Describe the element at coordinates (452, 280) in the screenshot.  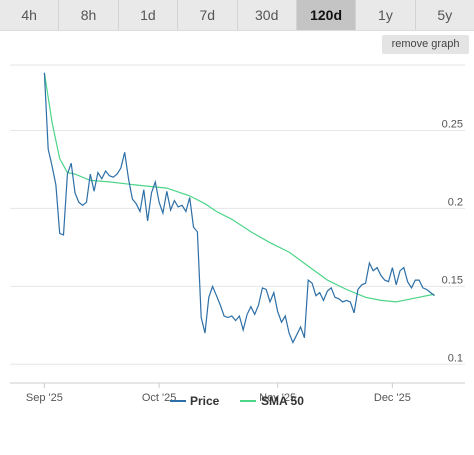
I see `y-tick-label-0.15: 0.15` at that location.